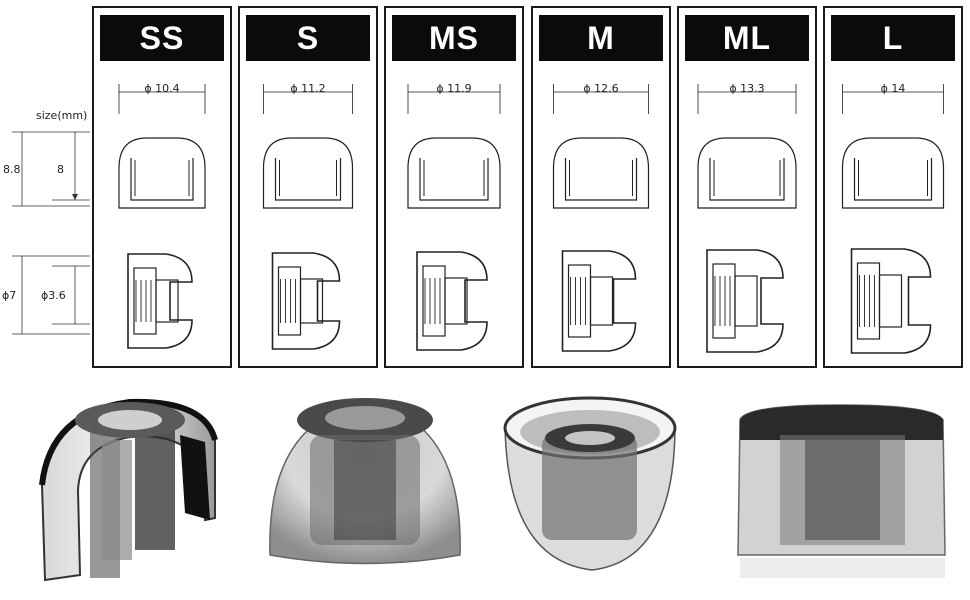  I want to click on size-panel-ms: MS ϕ 11.9, so click(454, 187).